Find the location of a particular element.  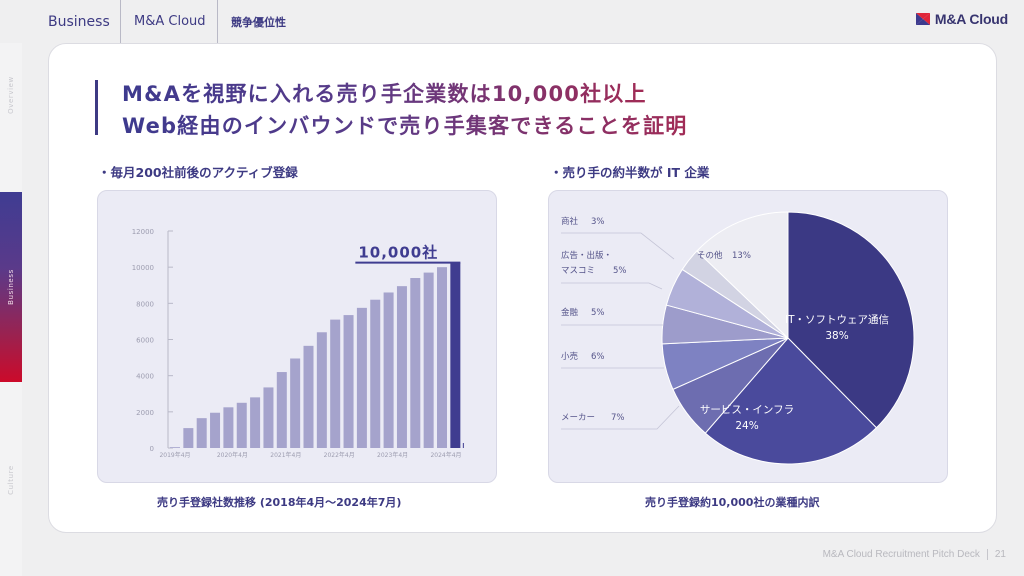

brand-logo: M&A Cloud is located at coordinates (961, 19).